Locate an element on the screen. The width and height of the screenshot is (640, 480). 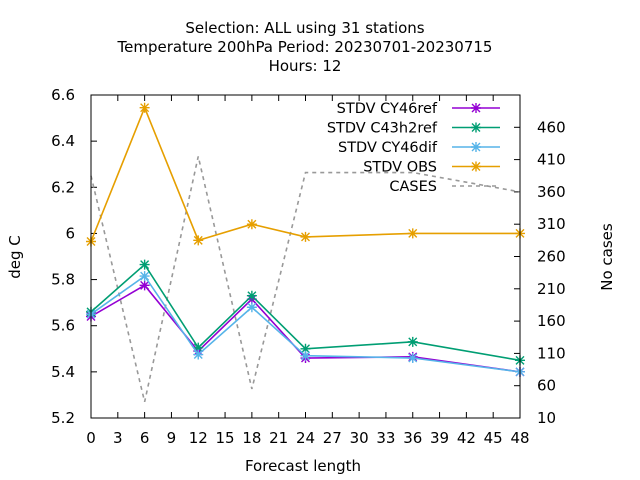
legend-label: STDV CY46ref is located at coordinates (387, 109).